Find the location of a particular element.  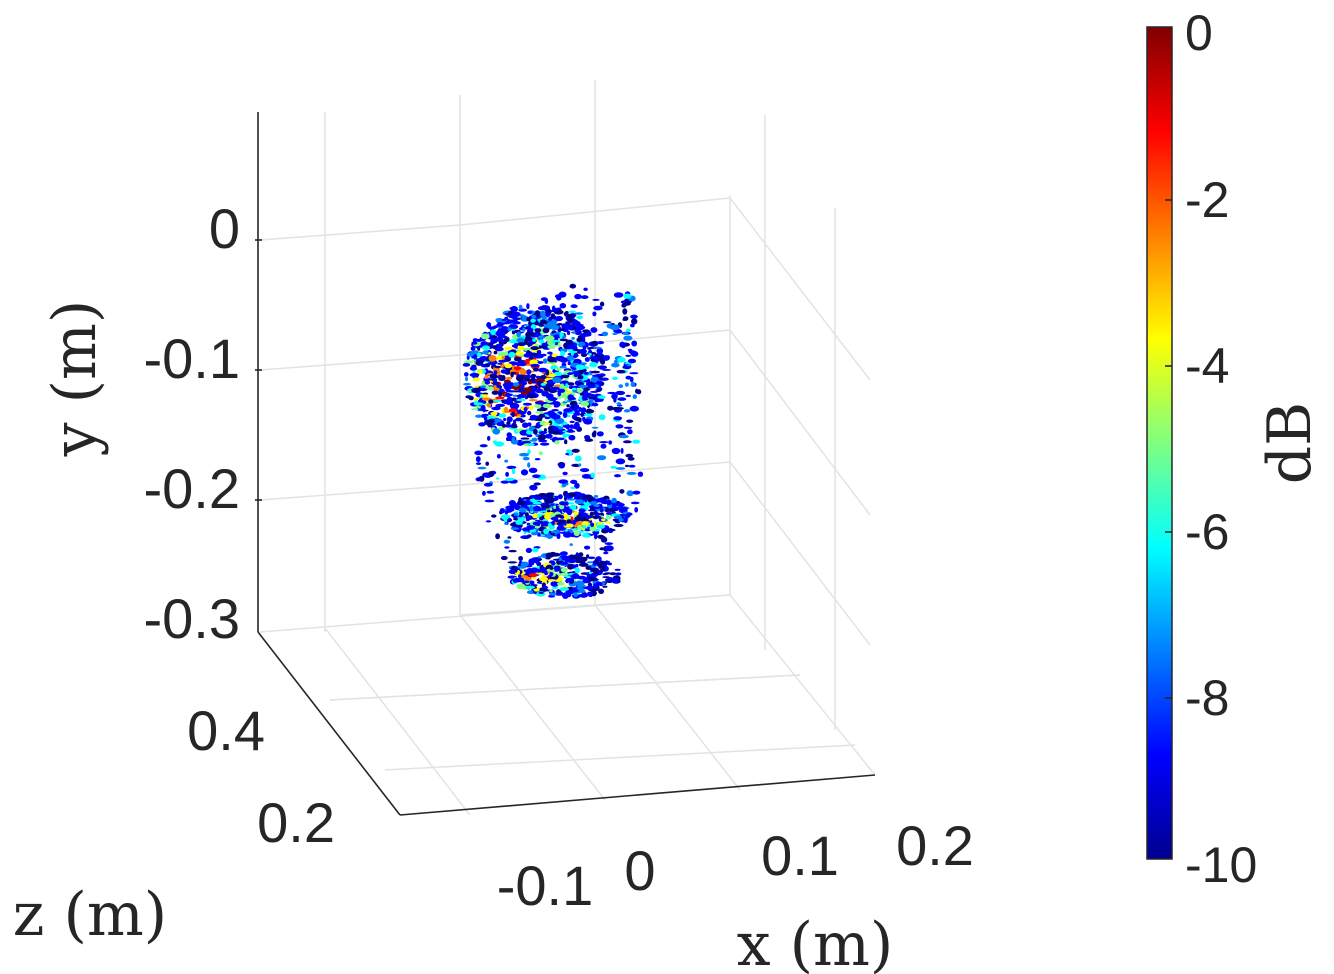

colorbar-tick-label: 0 is located at coordinates (1199, 33).